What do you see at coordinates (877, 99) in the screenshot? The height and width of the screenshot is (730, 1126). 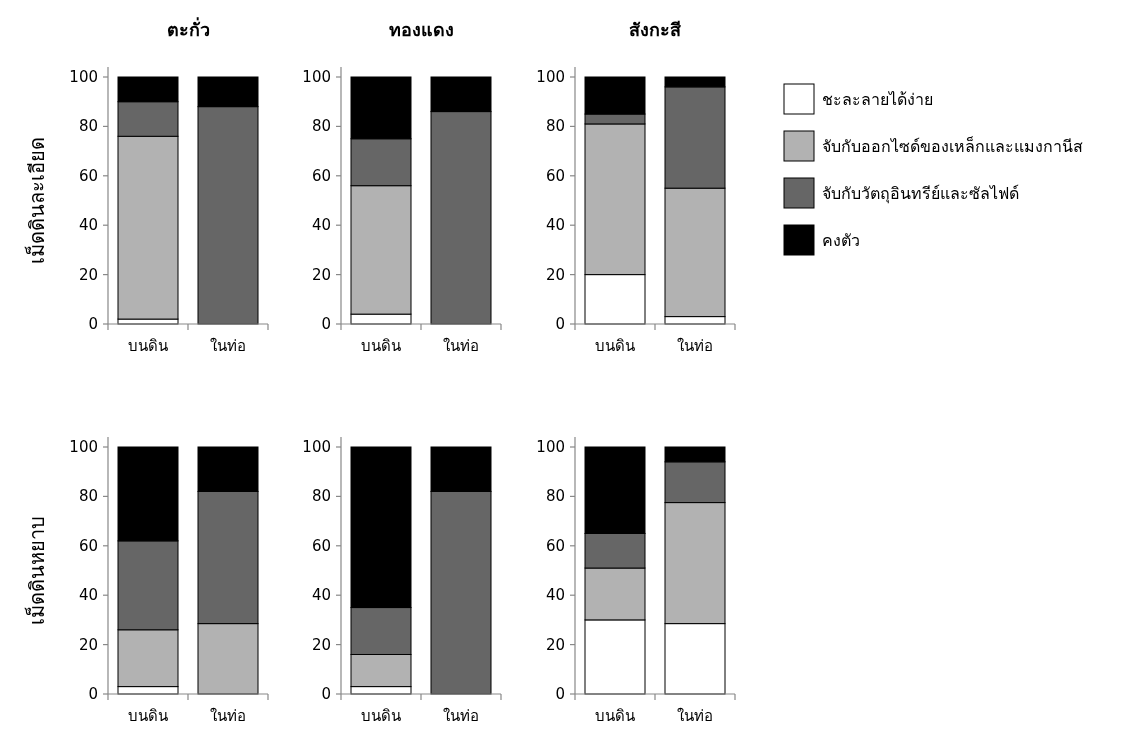 I see `legend-label: ชะละลายได้ง่าย` at bounding box center [877, 99].